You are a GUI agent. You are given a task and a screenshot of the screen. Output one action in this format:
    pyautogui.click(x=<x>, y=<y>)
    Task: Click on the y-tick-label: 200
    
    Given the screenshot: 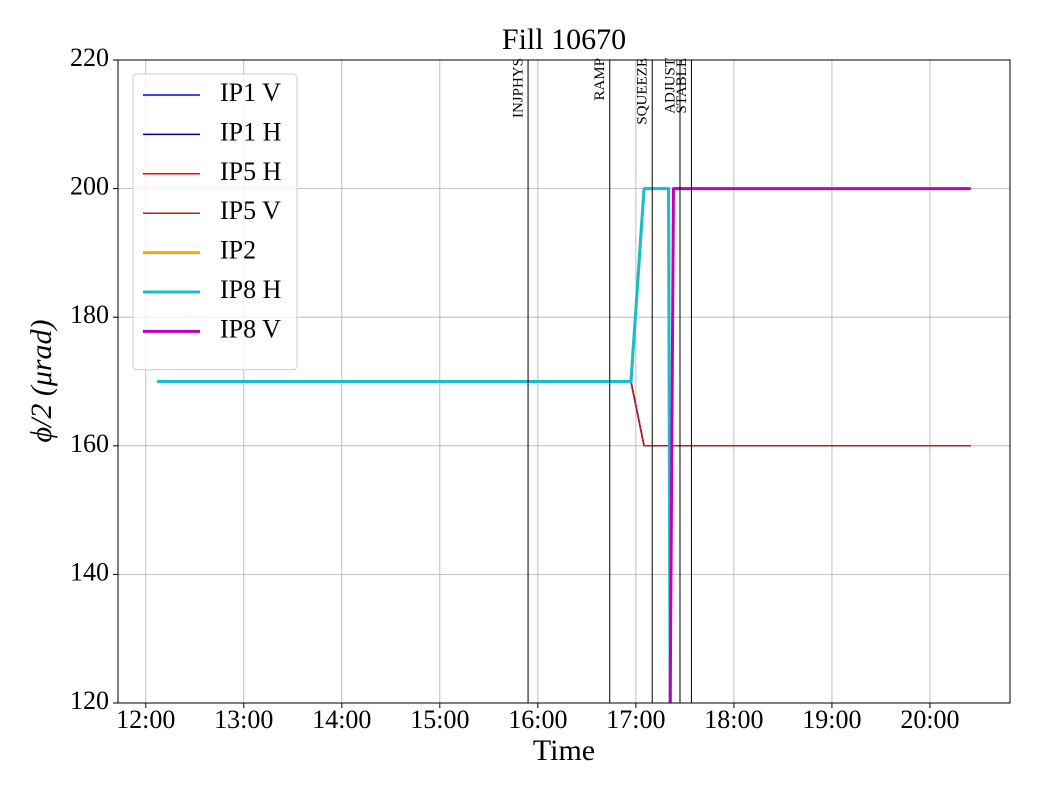 What is the action you would take?
    pyautogui.click(x=89, y=186)
    